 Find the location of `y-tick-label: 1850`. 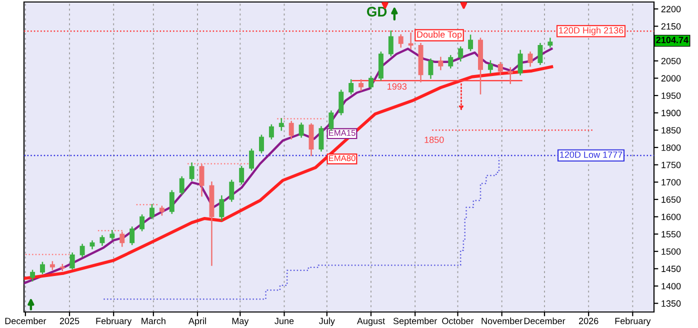

y-tick-label: 1850 is located at coordinates (671, 130).